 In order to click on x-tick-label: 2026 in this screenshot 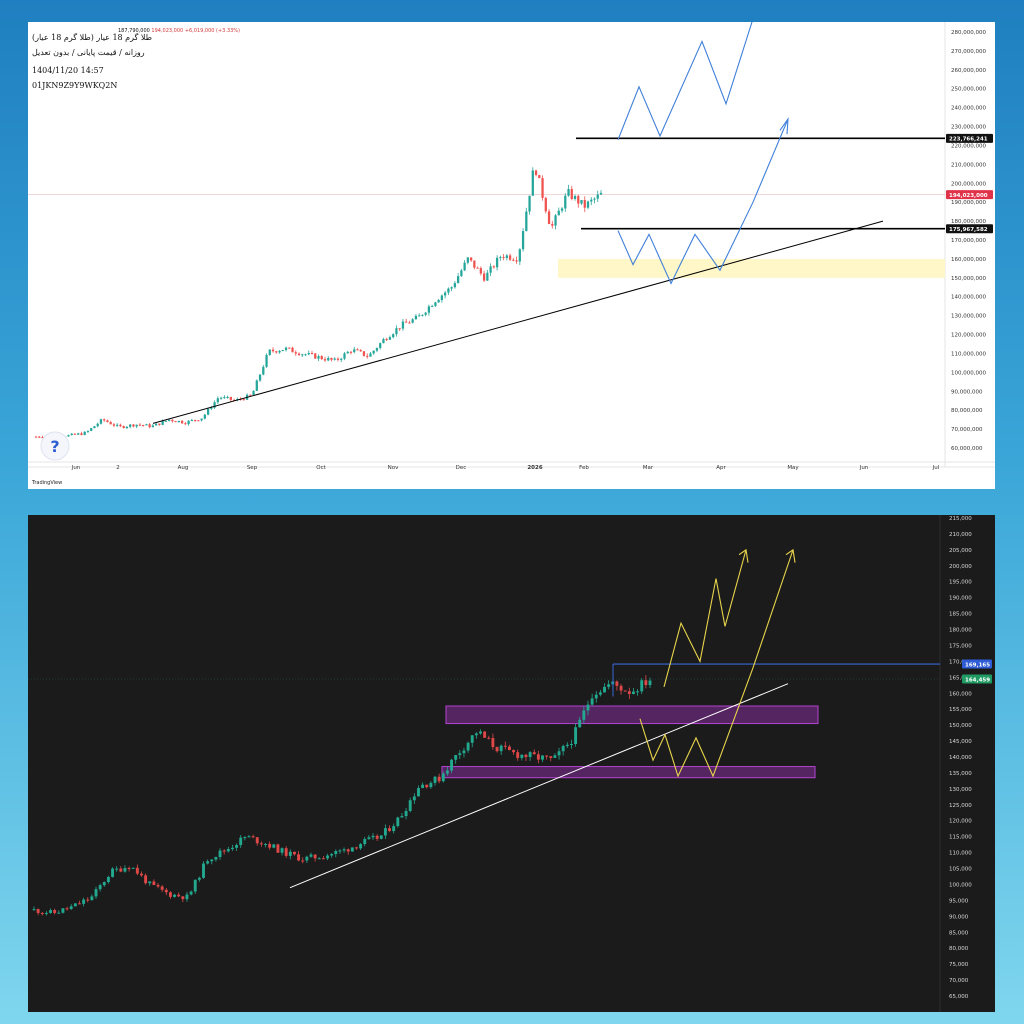, I will do `click(534, 468)`.